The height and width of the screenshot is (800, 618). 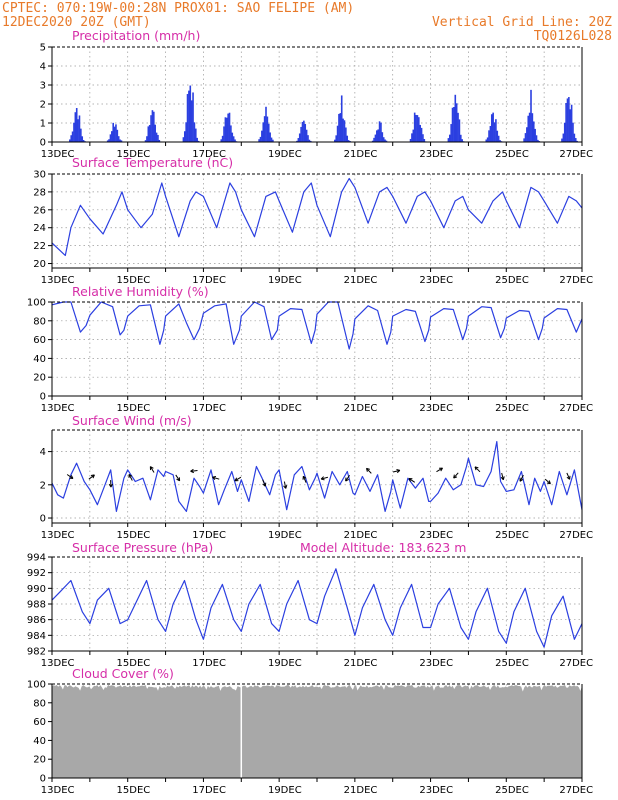 I want to click on rh-title: Relative Humidity (%), so click(x=140, y=291).